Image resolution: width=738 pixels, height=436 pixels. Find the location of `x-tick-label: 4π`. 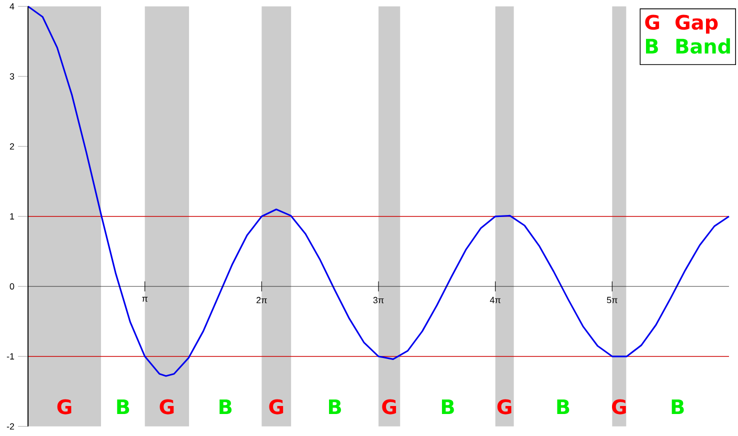

x-tick-label: 4π is located at coordinates (495, 299).